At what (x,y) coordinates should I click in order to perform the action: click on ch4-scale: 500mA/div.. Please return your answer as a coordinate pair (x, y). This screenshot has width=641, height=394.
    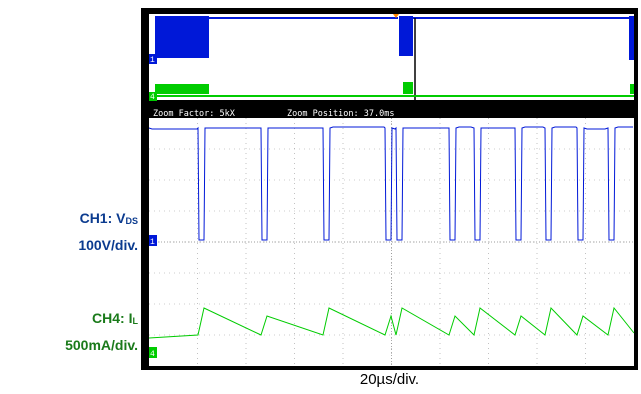
    Looking at the image, I should click on (101, 345).